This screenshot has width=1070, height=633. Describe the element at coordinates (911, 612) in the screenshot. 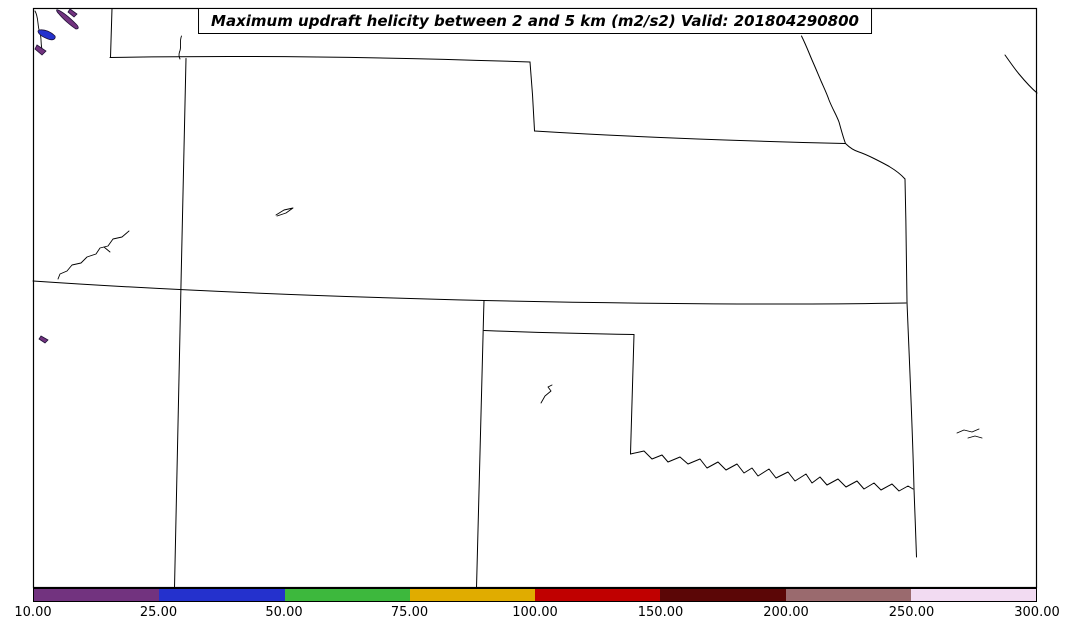

I see `colorbar-tick-label: 250.00` at that location.